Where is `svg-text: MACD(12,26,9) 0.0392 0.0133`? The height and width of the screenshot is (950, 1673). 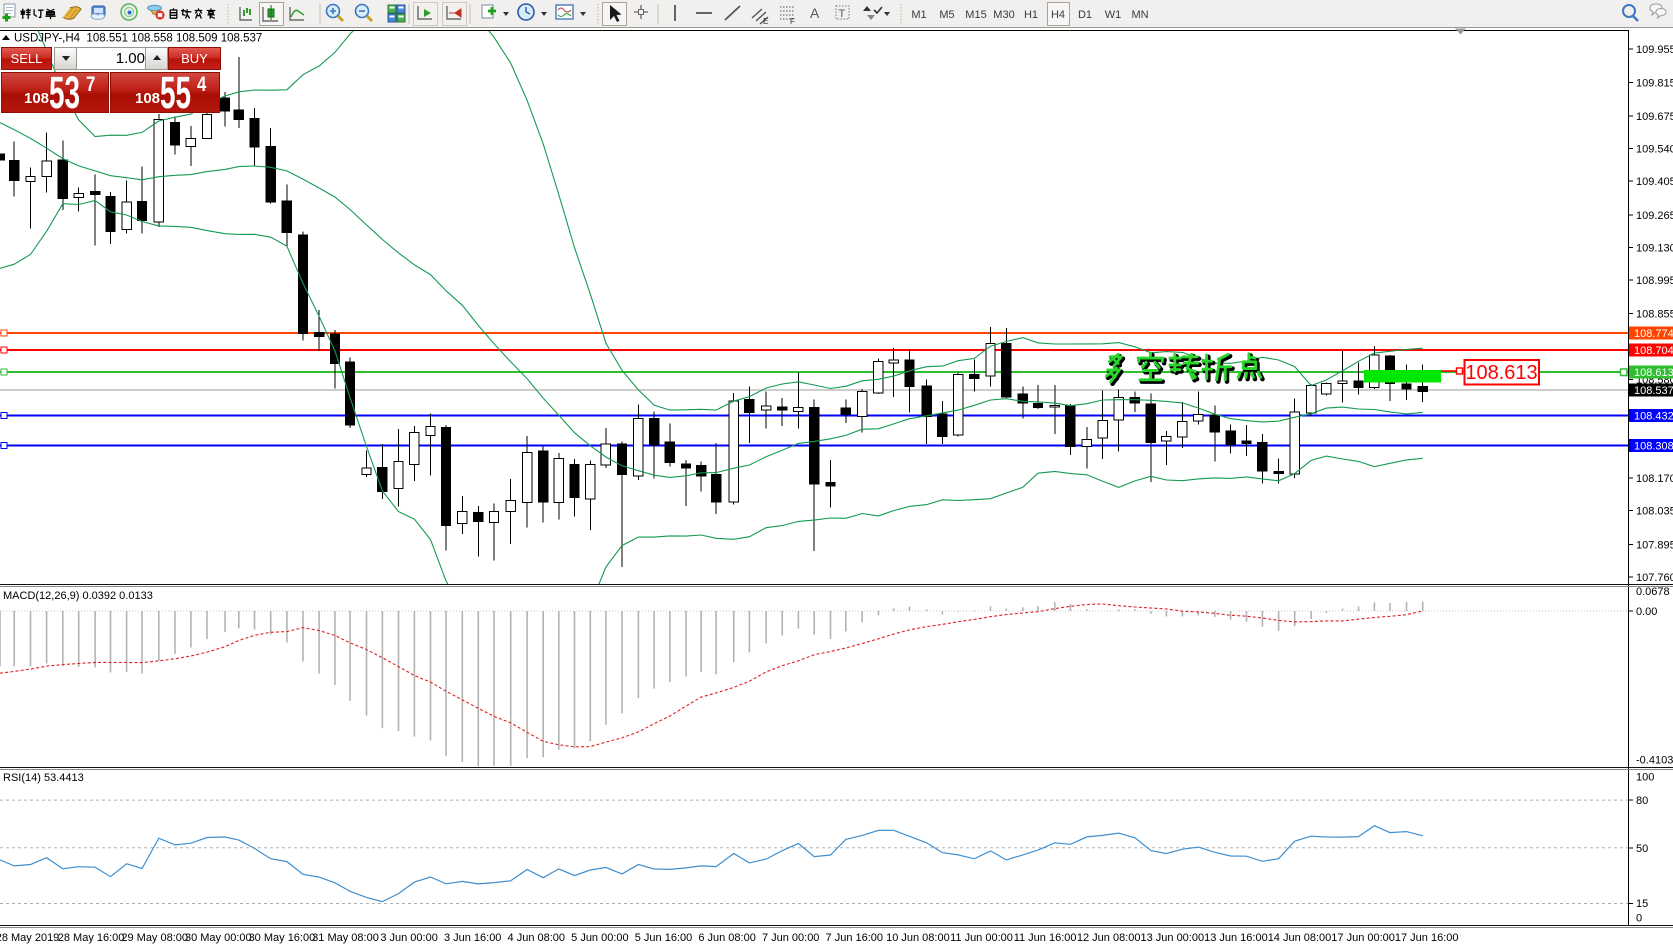
svg-text: MACD(12,26,9) 0.0392 0.0133 is located at coordinates (78, 596).